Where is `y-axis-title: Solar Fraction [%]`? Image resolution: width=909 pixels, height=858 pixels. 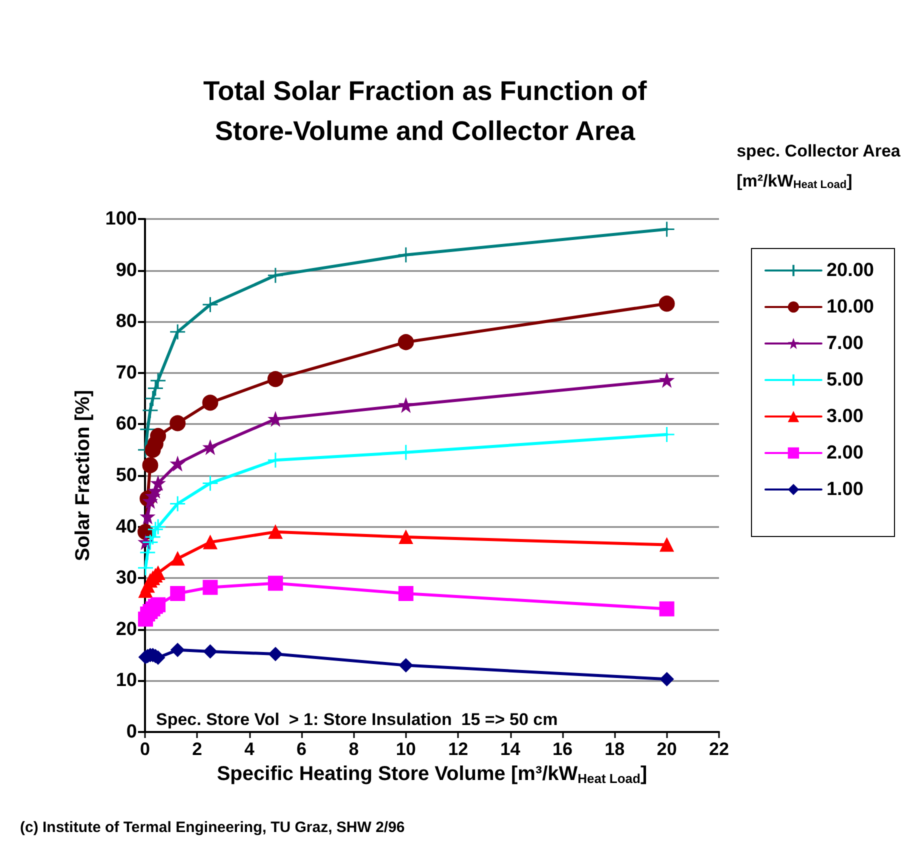
y-axis-title: Solar Fraction [%] is located at coordinates (83, 476).